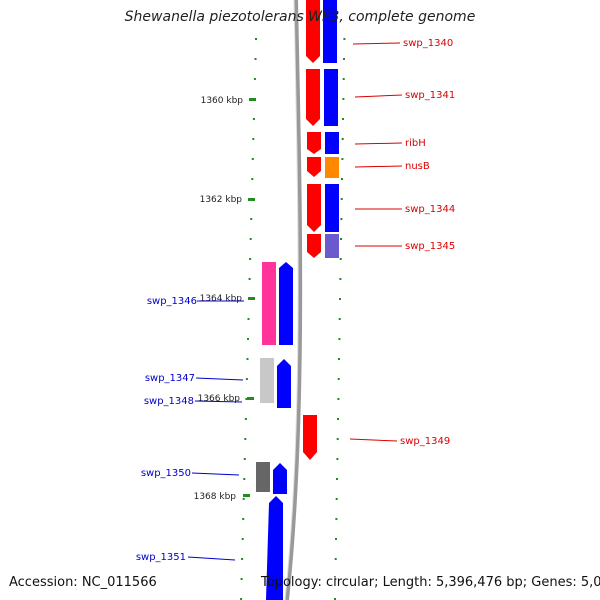 The height and width of the screenshot is (600, 600). I want to click on gene-swp-1341: swp_1341, so click(380, 97).